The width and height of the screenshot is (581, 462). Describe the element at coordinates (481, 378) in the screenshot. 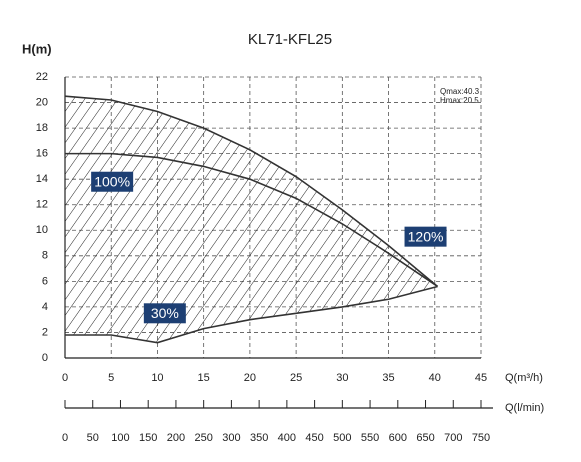

I see `x-tick-label: 45` at that location.